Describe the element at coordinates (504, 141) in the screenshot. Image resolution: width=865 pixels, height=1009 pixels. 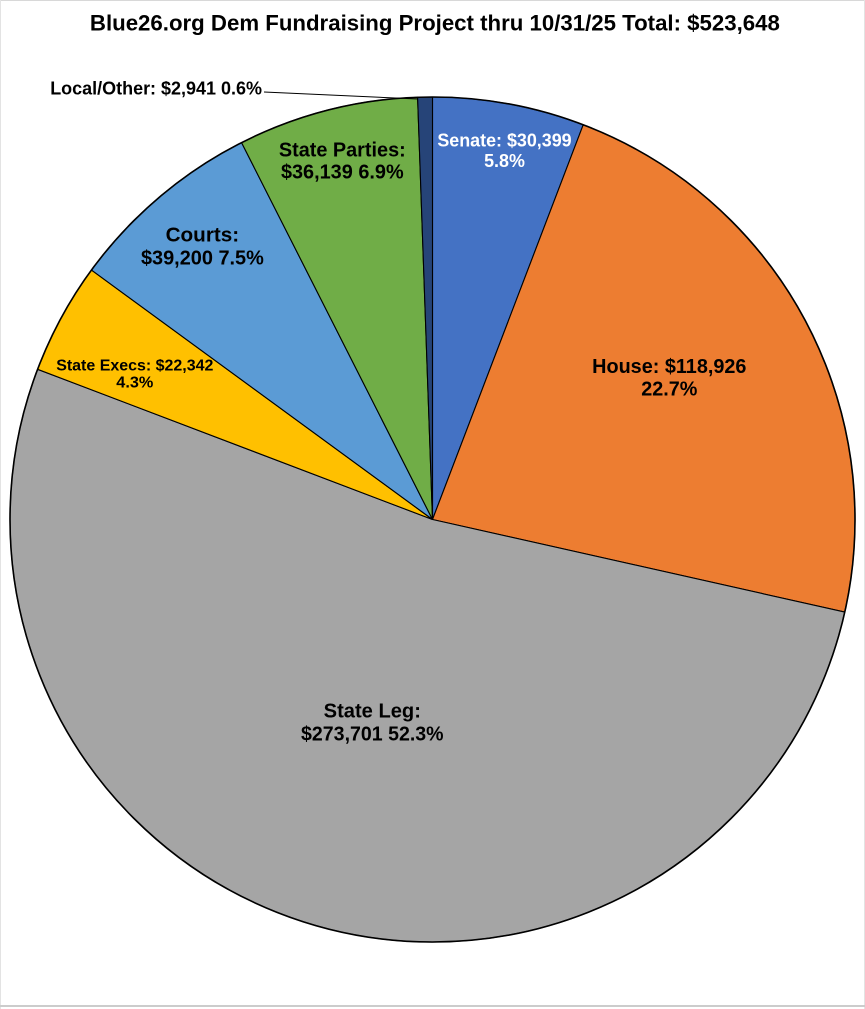
I see `svg-text: Senate: $30,399` at that location.